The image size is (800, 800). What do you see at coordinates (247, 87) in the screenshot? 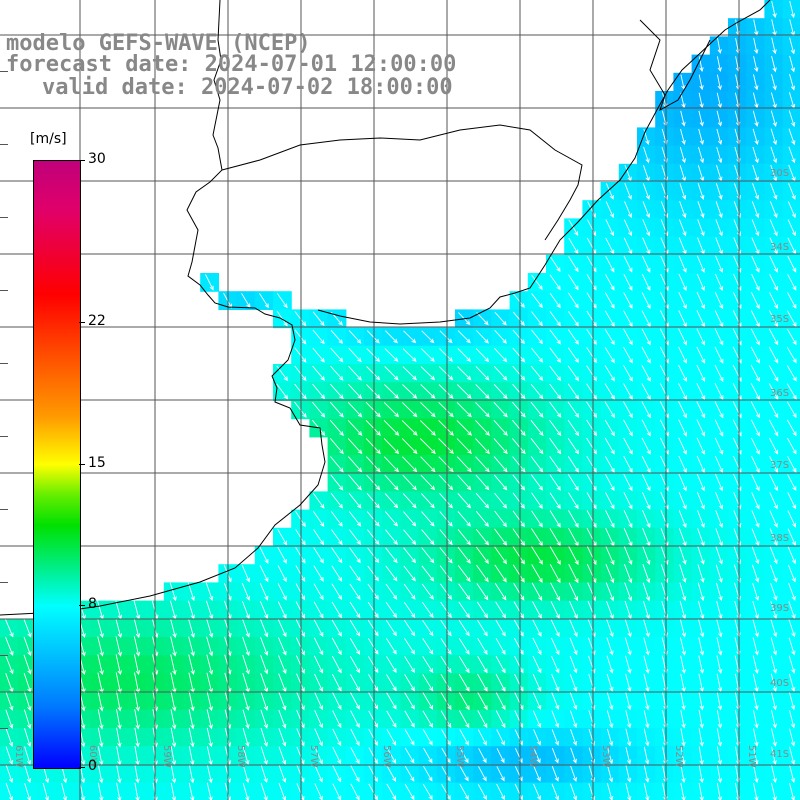
I see `valid-date: valid date: 2024-07-02 18:00:00` at bounding box center [247, 87].